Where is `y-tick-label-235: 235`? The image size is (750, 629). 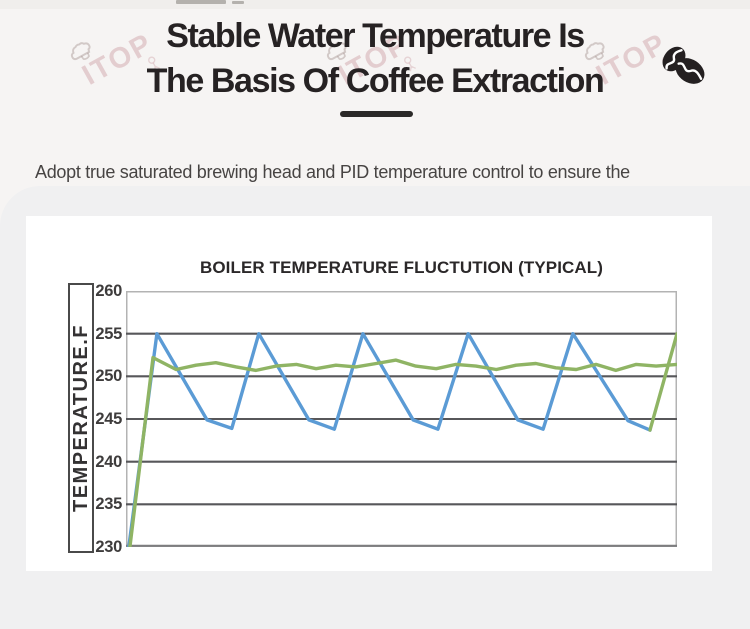
y-tick-label-235: 235 is located at coordinates (108, 504).